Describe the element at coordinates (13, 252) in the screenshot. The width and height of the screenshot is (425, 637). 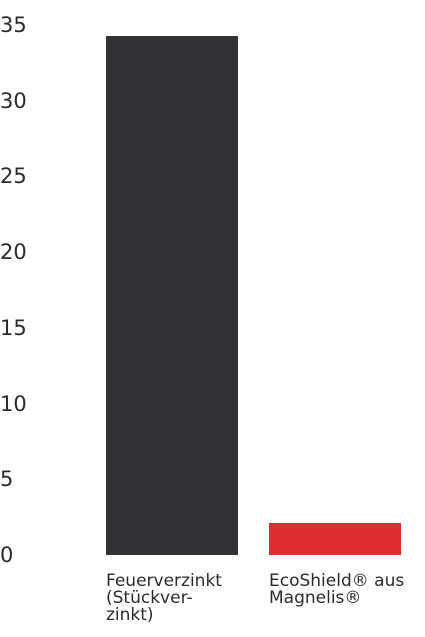
I see `y-tick-label: 20` at that location.